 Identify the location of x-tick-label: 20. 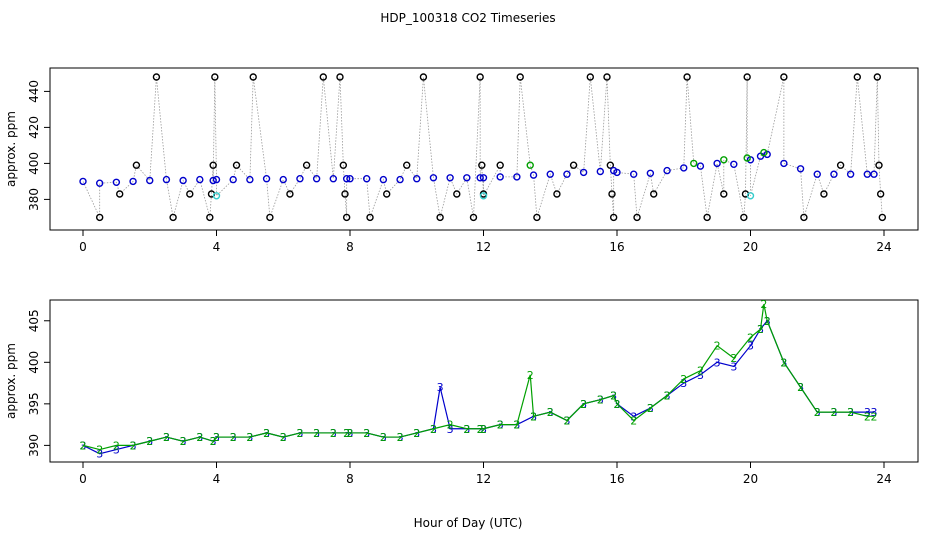
(750, 479).